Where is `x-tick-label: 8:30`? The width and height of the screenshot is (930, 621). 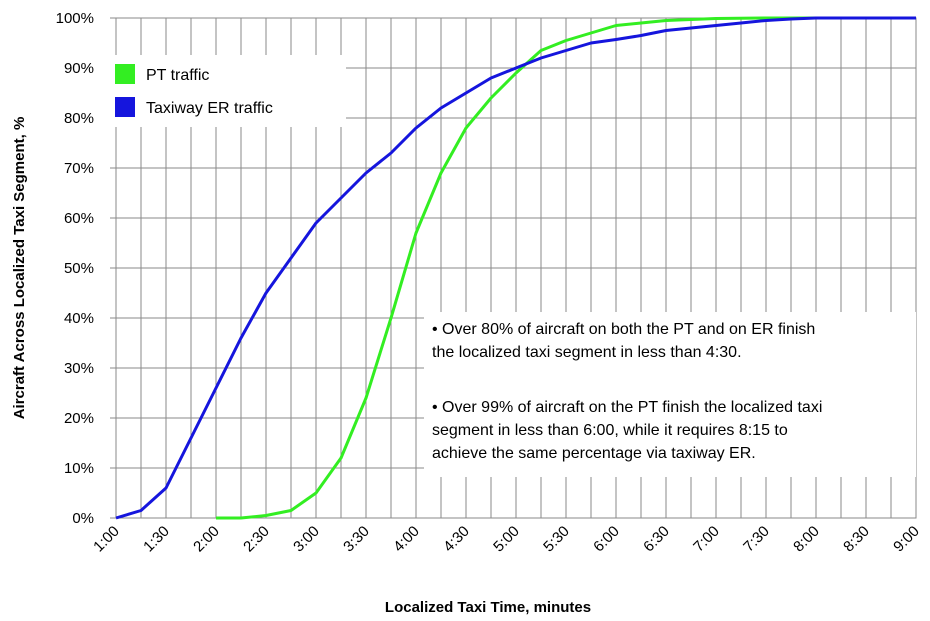 x-tick-label: 8:30 is located at coordinates (856, 539).